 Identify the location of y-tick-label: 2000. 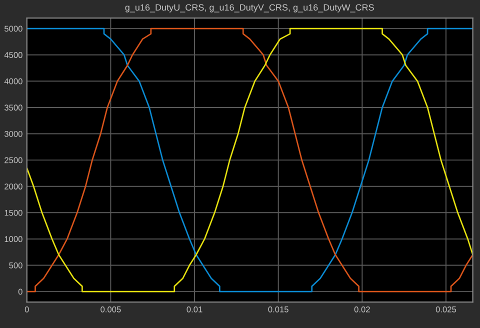
(13, 187).